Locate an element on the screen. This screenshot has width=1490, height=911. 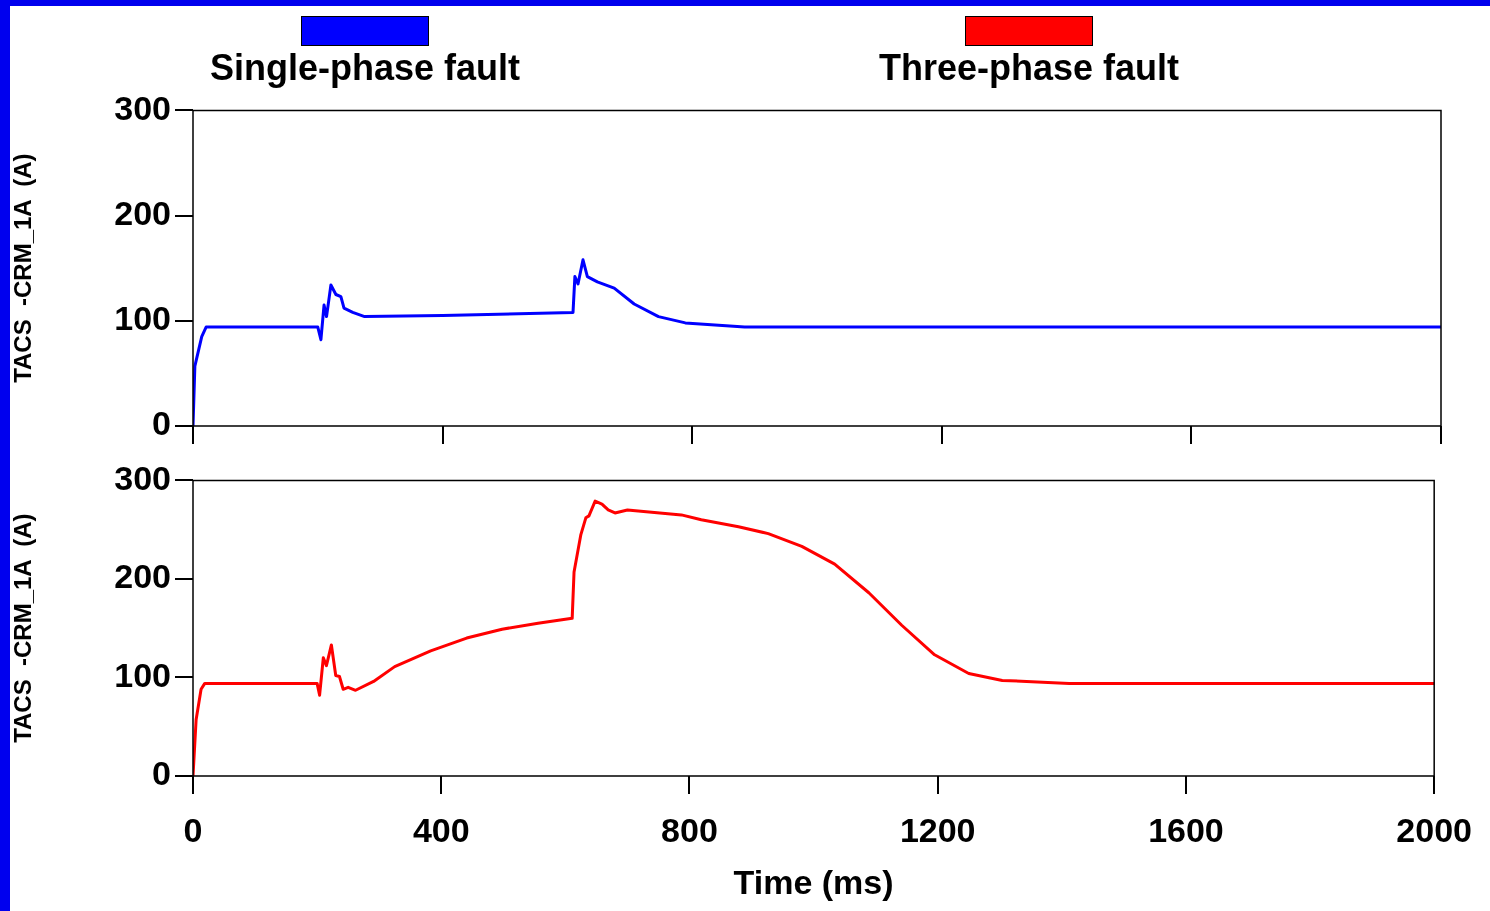
x-tick-label: 1200 is located at coordinates (937, 829).